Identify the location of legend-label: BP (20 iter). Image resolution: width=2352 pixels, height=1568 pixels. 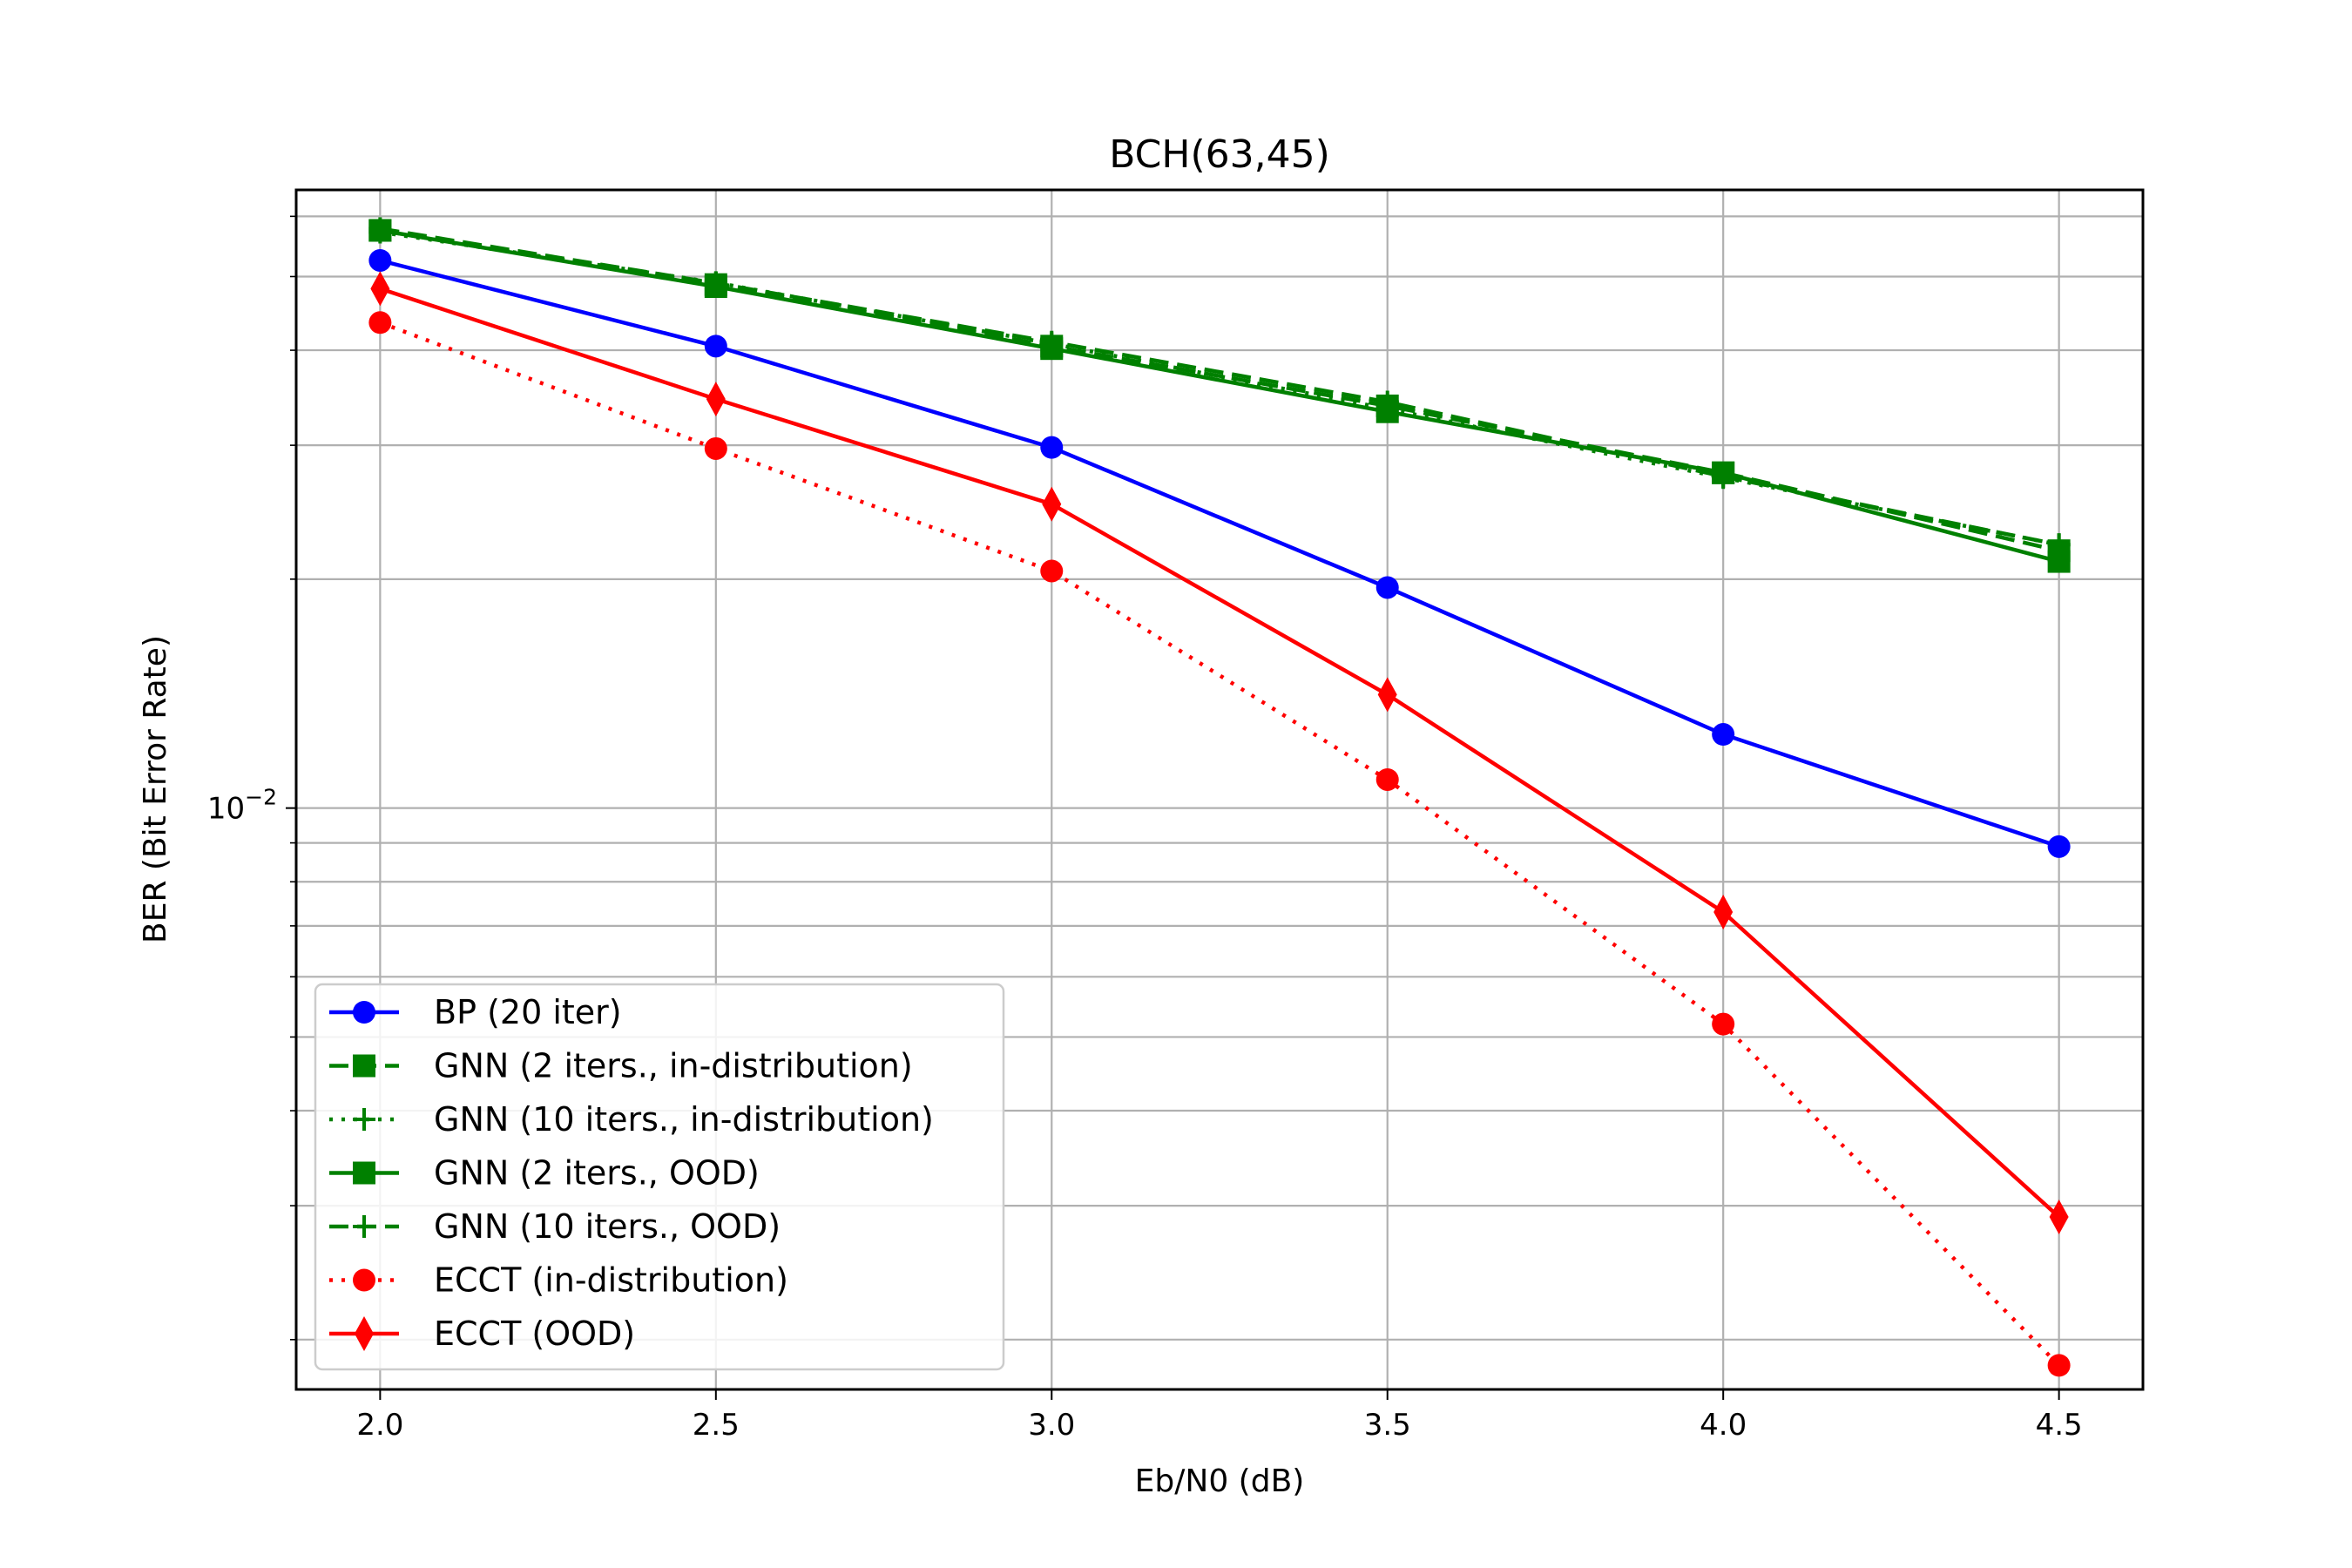
(528, 1012).